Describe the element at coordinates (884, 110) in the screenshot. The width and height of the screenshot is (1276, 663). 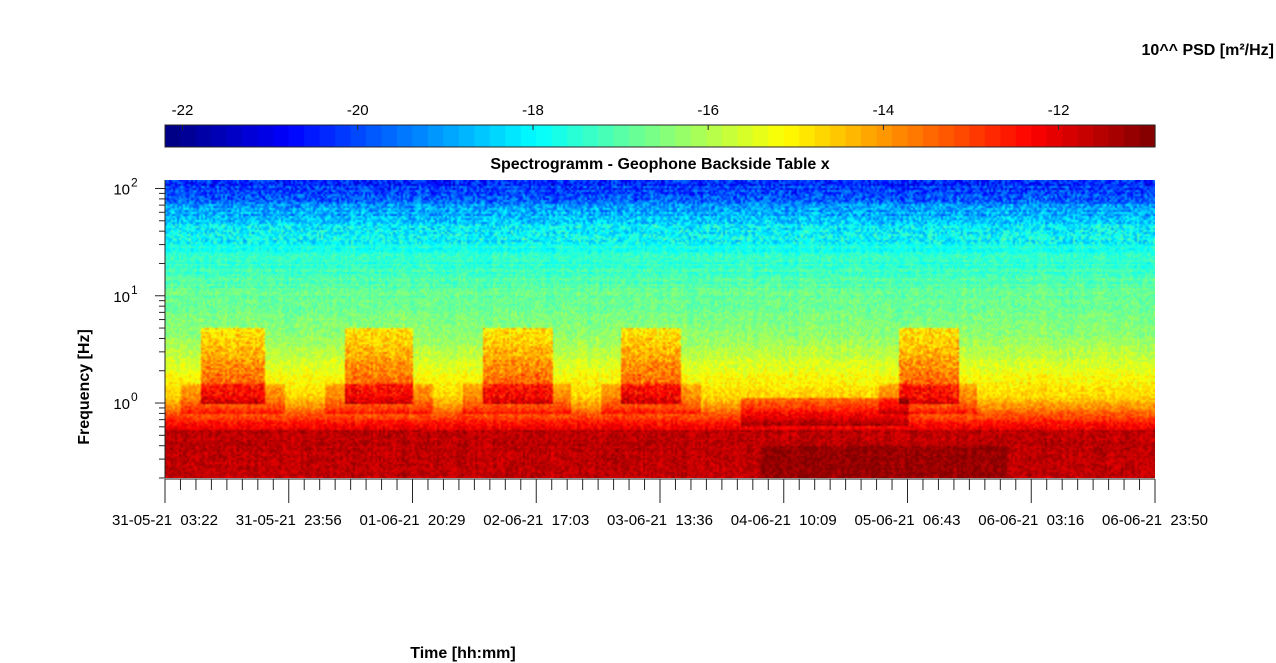
I see `colorbar-tick-label: -14` at that location.